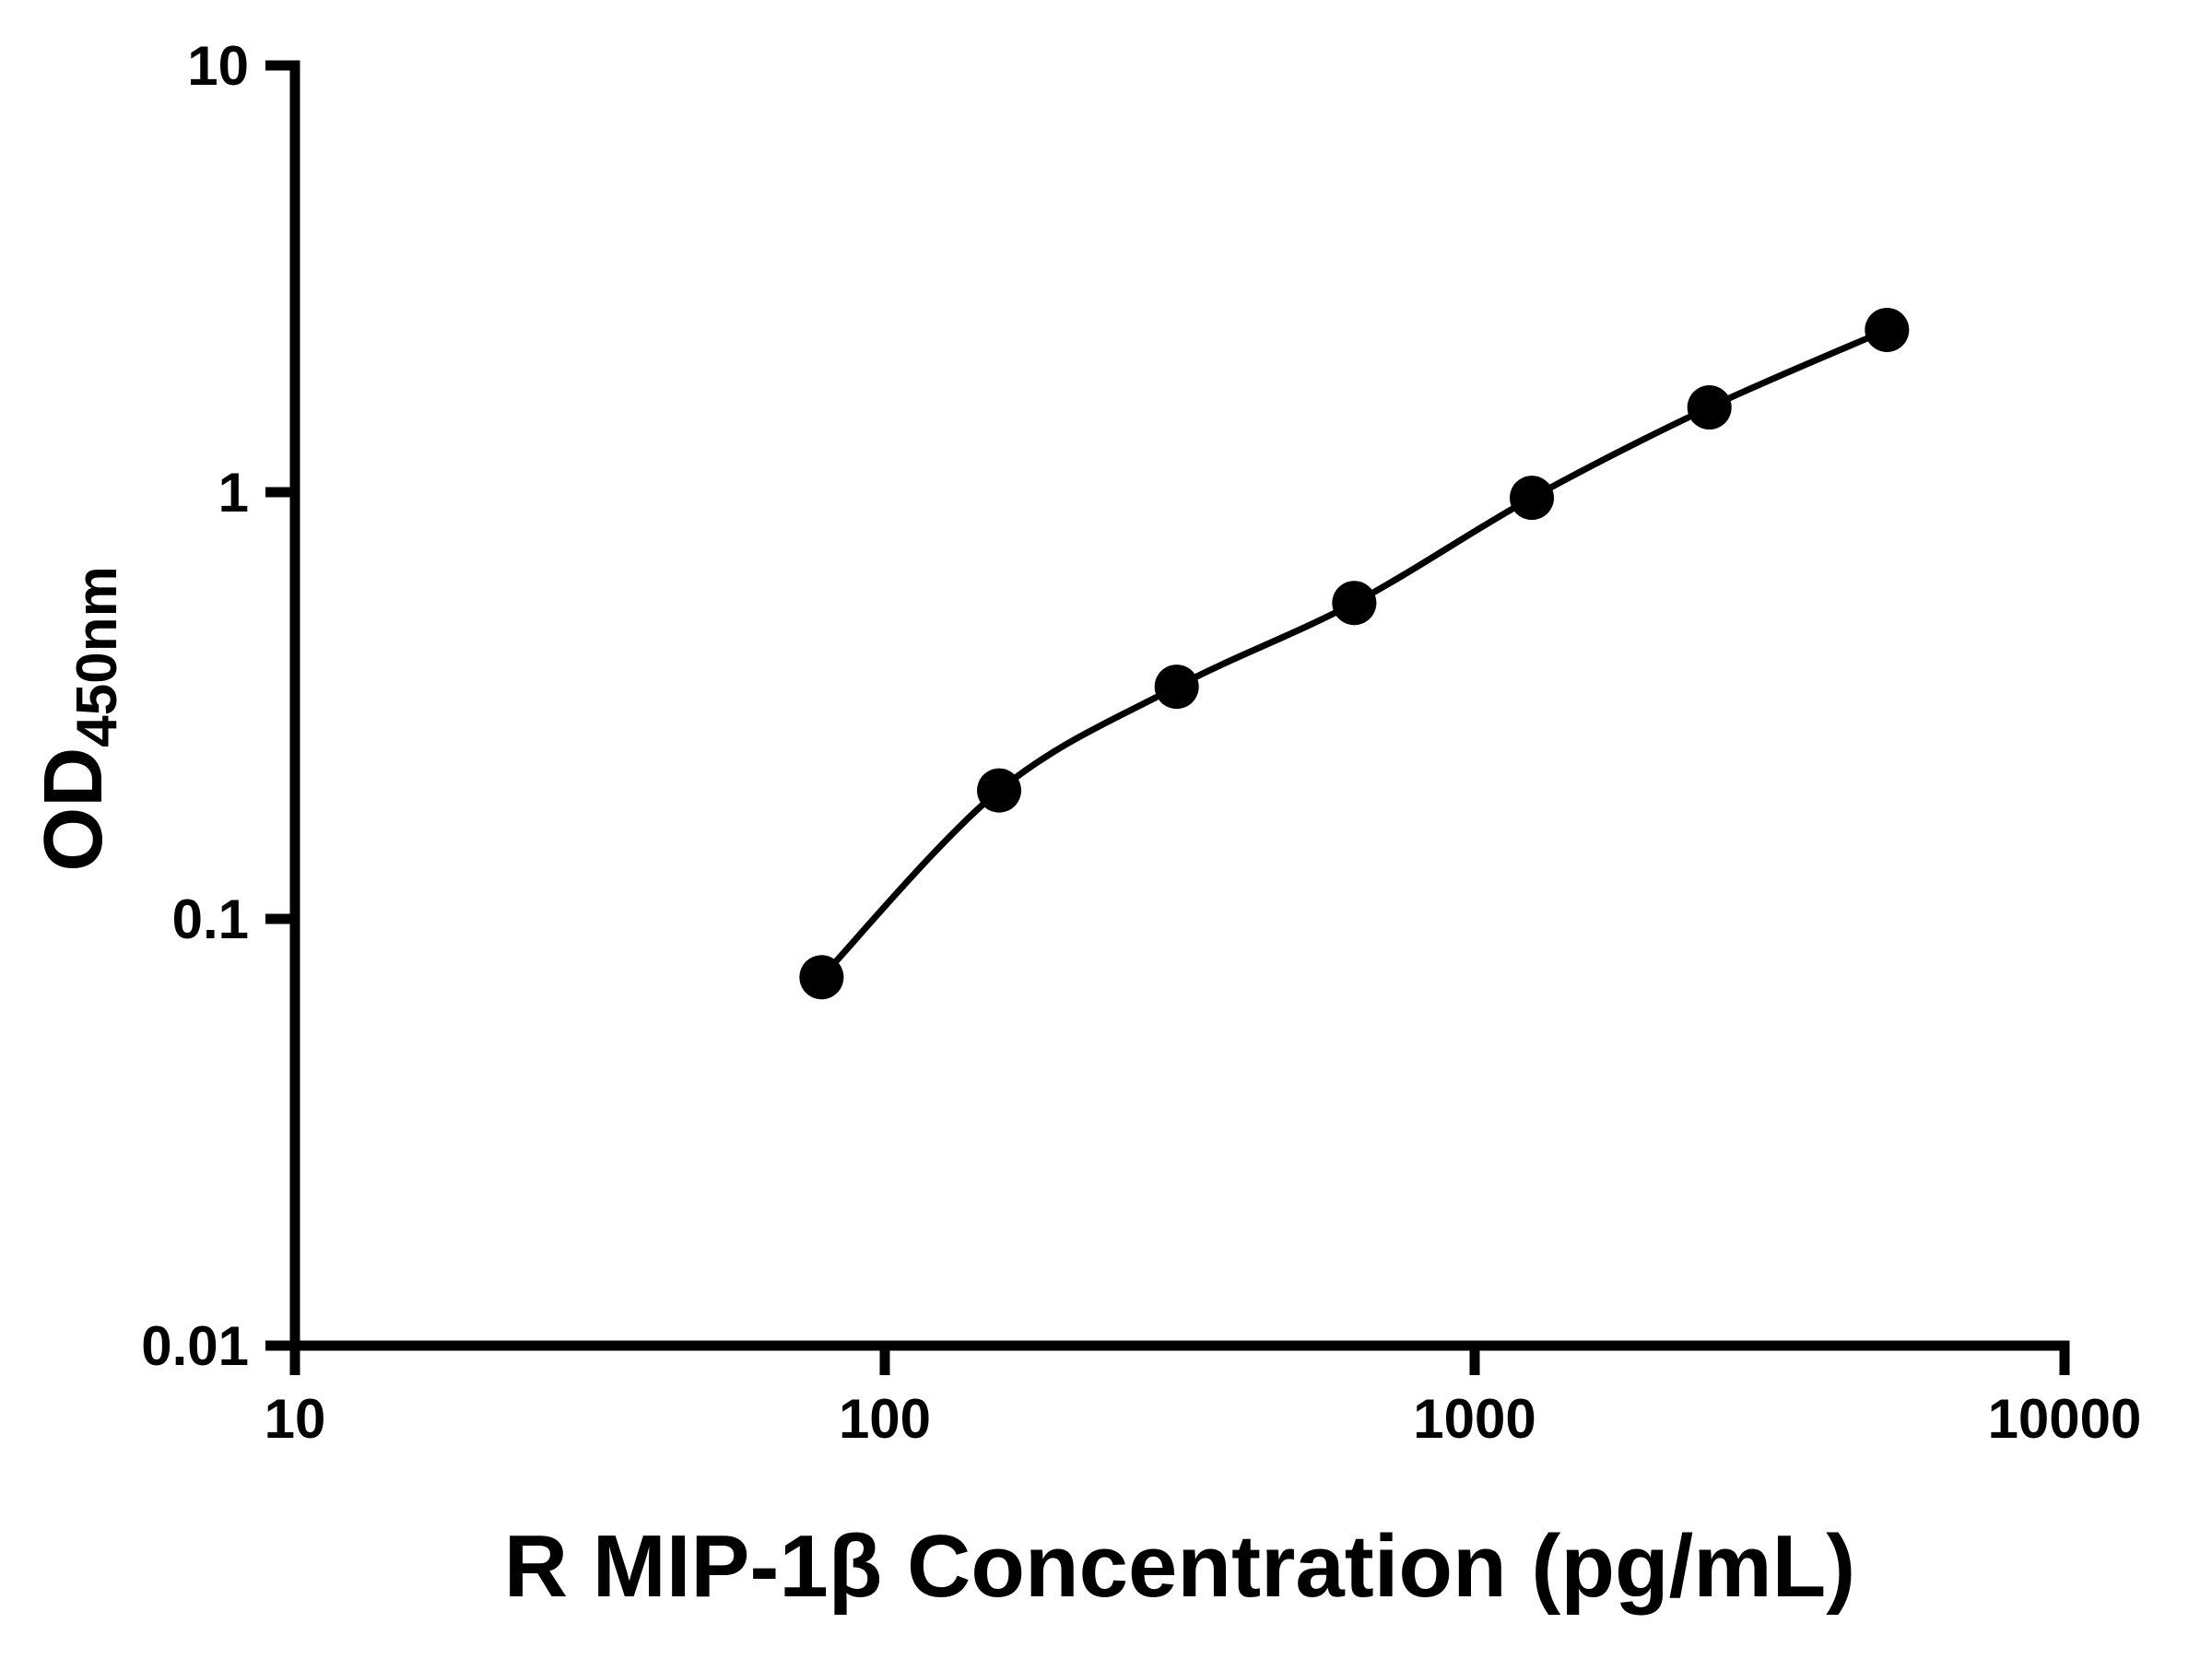 This screenshot has height=1659, width=2212. What do you see at coordinates (2065, 1419) in the screenshot?
I see `x-tick-label: 10000` at bounding box center [2065, 1419].